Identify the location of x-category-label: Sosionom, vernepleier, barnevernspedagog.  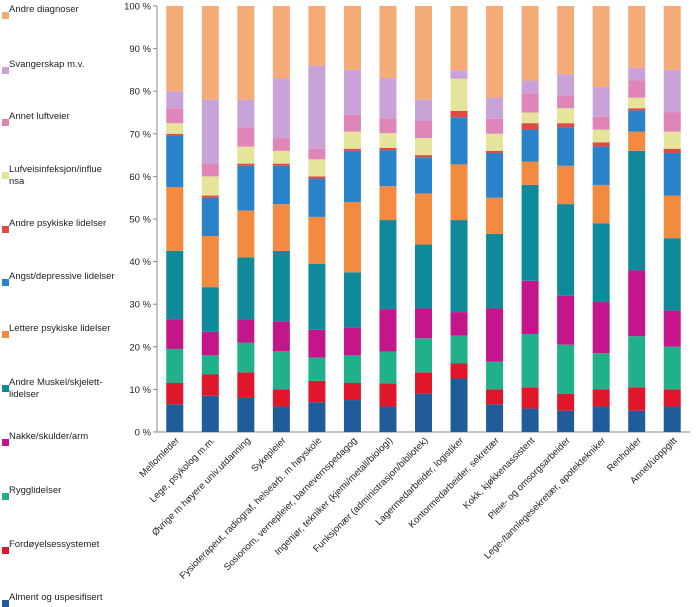
(291, 504).